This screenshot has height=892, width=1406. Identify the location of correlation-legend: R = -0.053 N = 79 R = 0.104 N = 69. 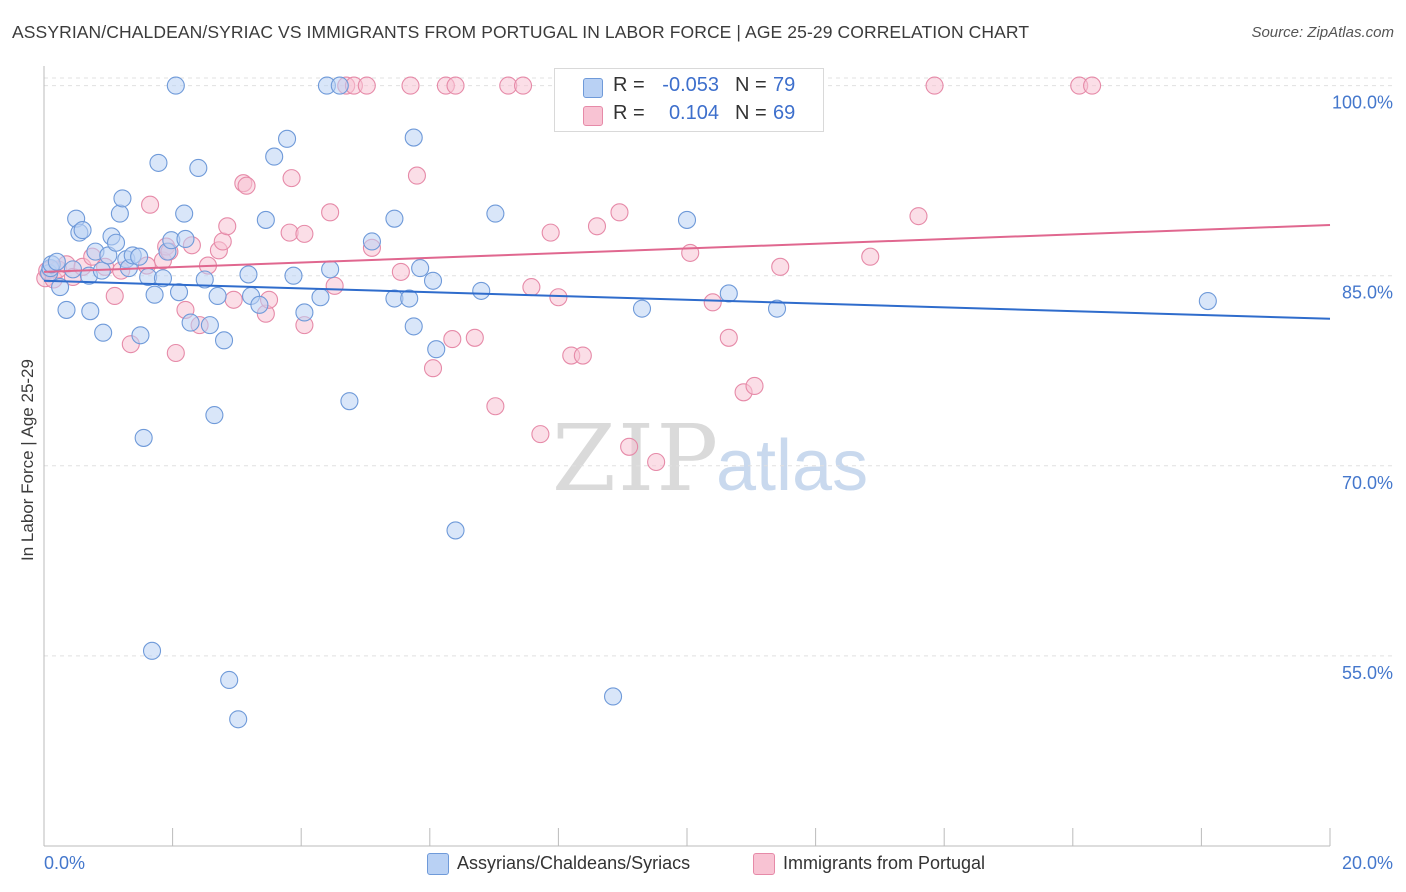
(689, 100).